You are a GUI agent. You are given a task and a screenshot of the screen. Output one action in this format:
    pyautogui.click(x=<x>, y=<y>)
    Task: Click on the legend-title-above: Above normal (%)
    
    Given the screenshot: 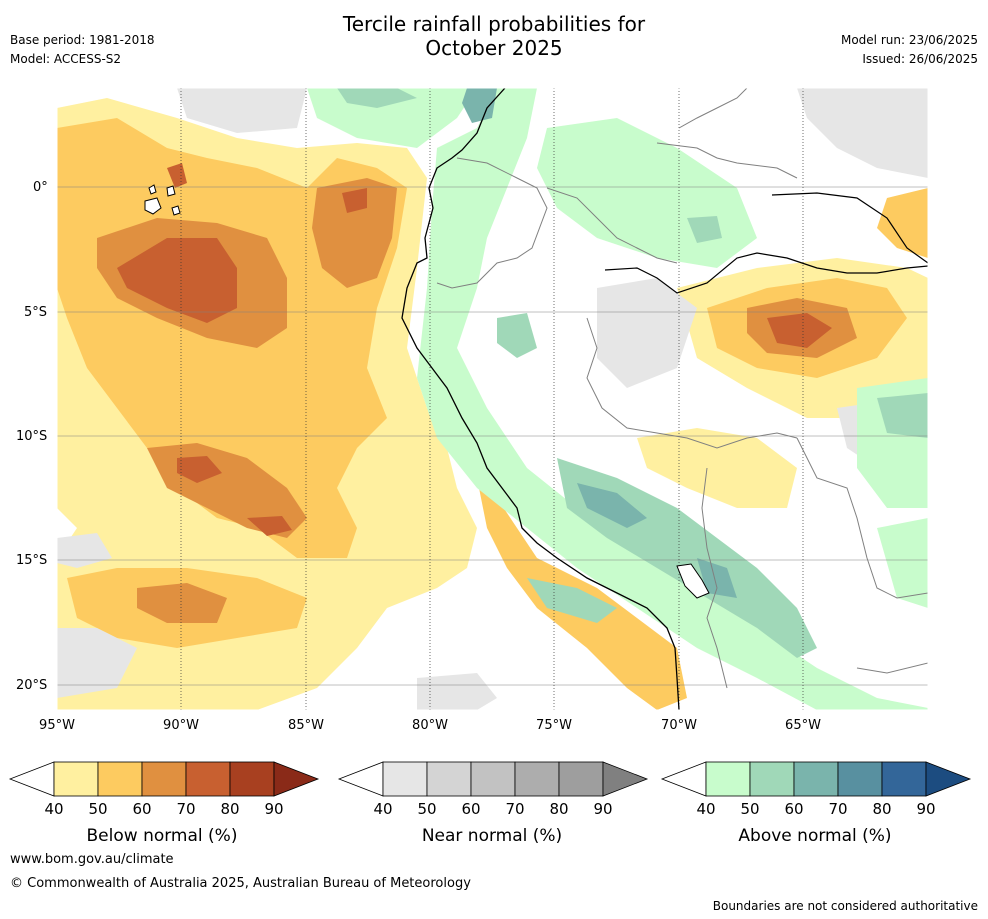 What is the action you would take?
    pyautogui.click(x=815, y=836)
    